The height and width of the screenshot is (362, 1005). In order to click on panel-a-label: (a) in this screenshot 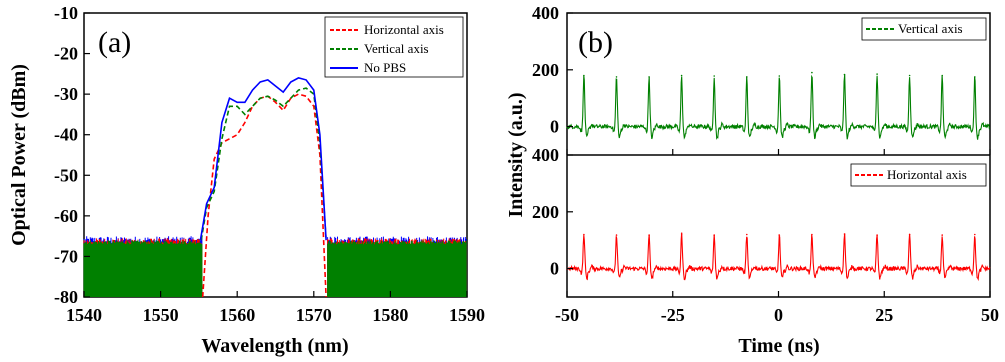, I will do `click(114, 42)`.